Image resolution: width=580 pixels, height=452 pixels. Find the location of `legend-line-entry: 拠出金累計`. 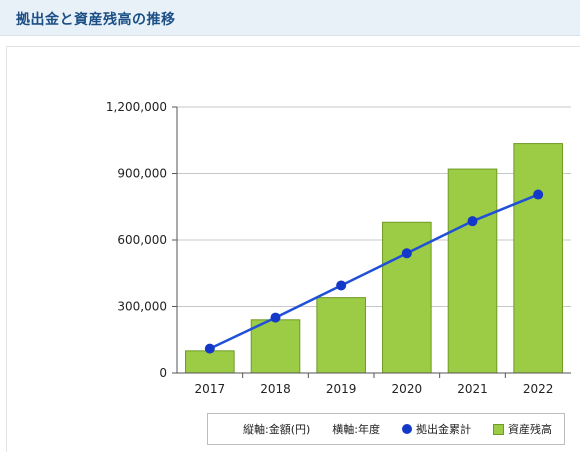

legend-line-entry: 拠出金累計 is located at coordinates (436, 429).